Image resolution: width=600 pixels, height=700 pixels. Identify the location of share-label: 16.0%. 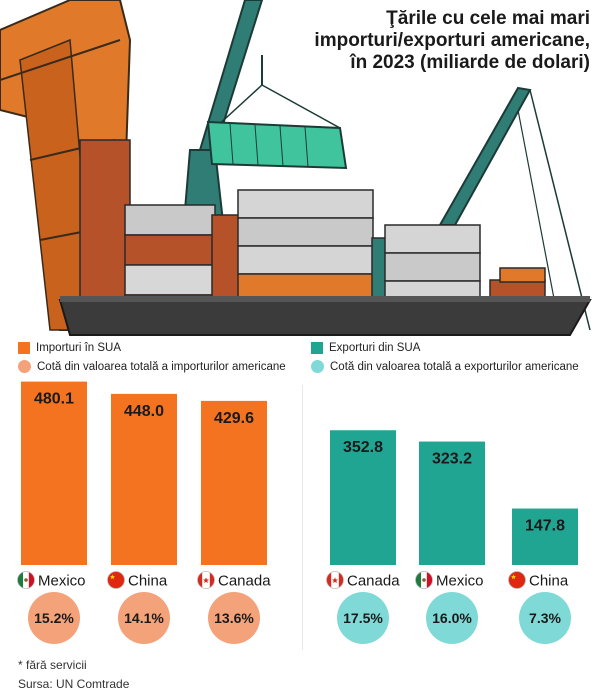
(452, 618).